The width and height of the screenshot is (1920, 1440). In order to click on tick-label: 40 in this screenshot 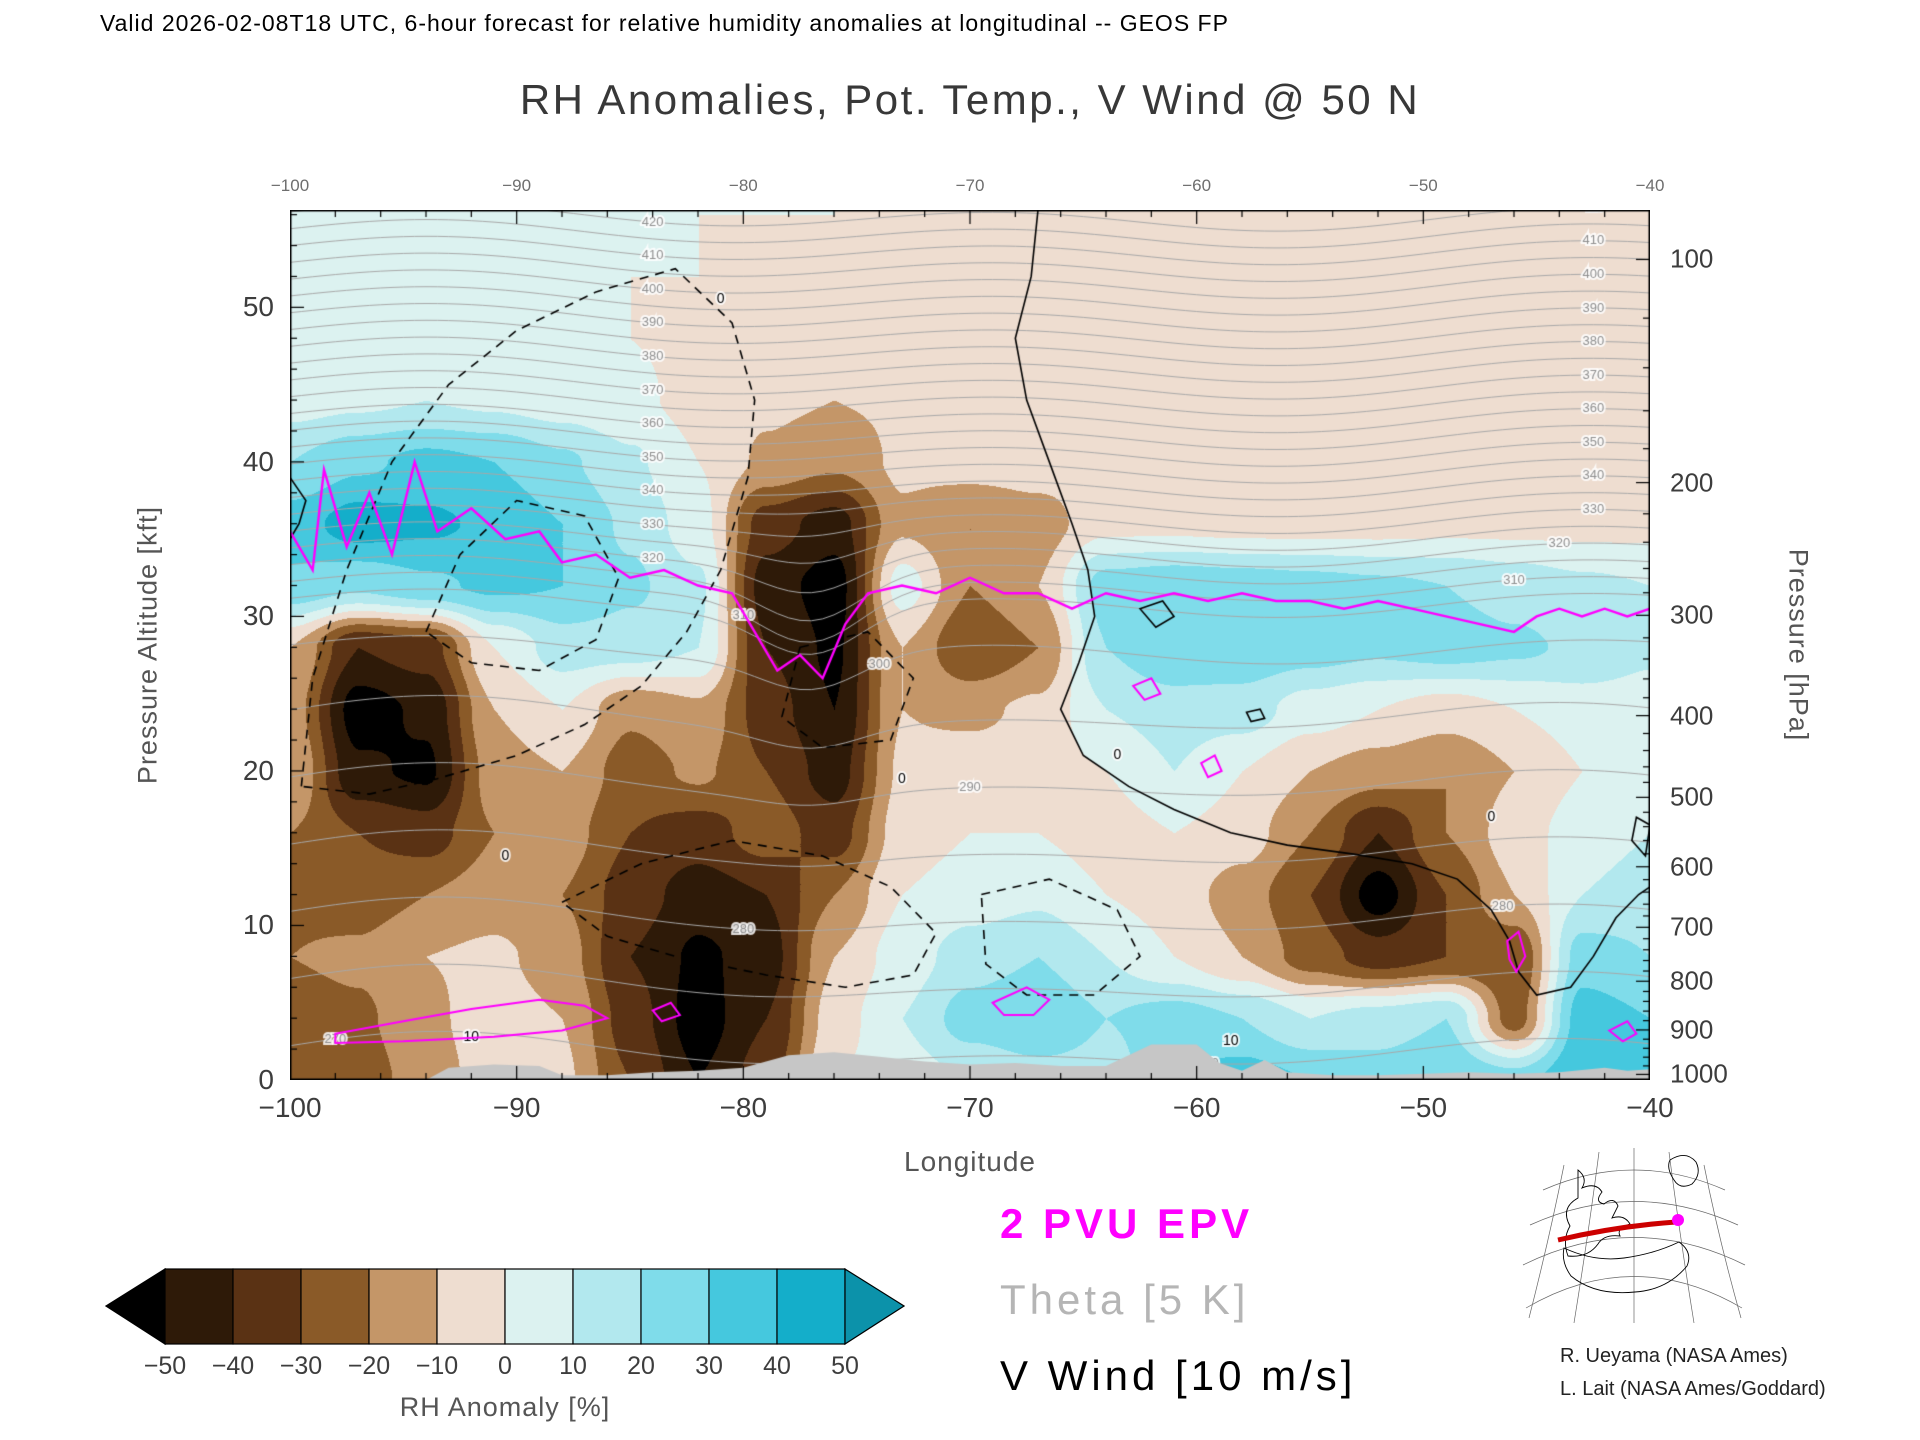, I will do `click(258, 461)`.